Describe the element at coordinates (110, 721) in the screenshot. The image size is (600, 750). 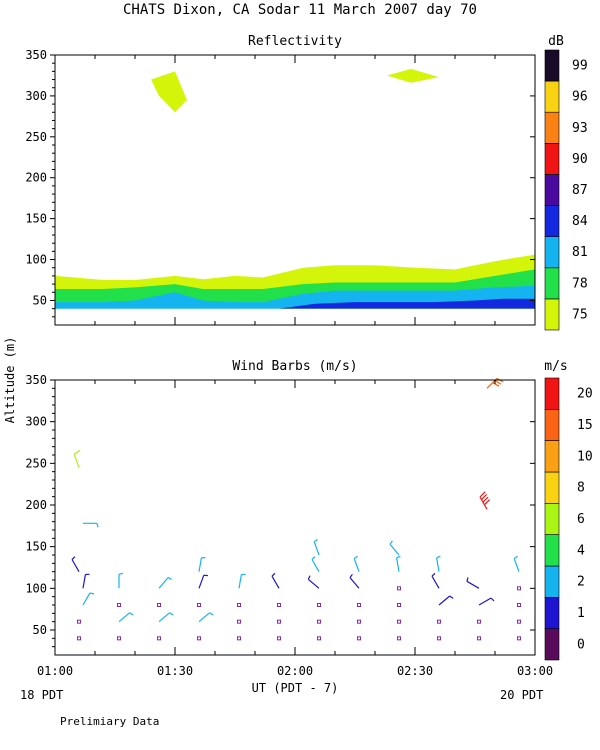
I see `footer-note: Prelimiary Data` at that location.